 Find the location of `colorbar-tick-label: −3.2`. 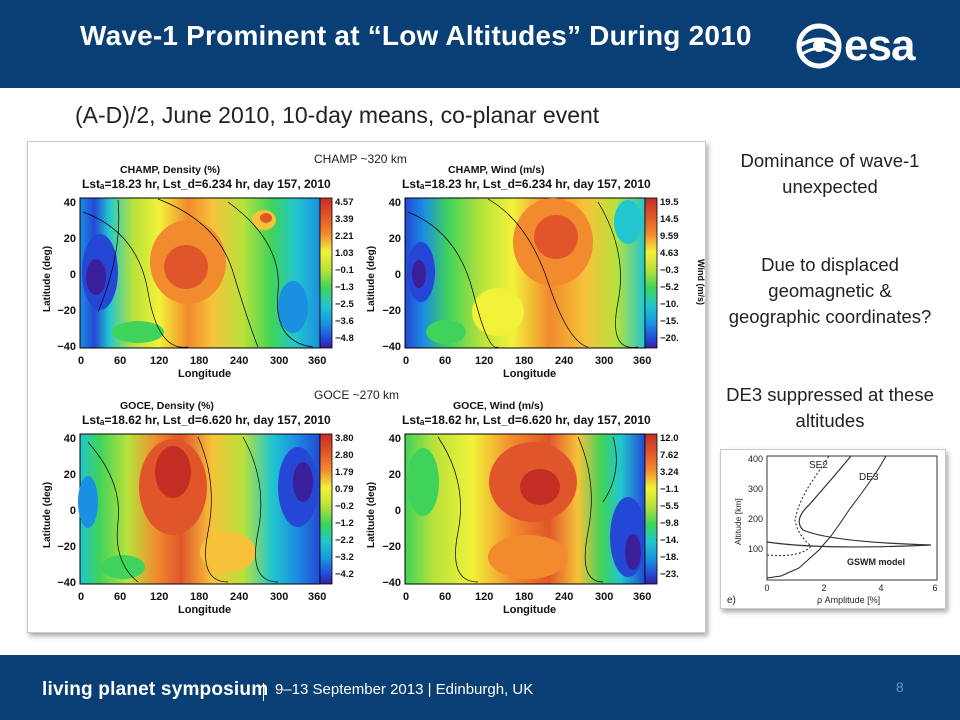

colorbar-tick-label: −3.2 is located at coordinates (344, 557).